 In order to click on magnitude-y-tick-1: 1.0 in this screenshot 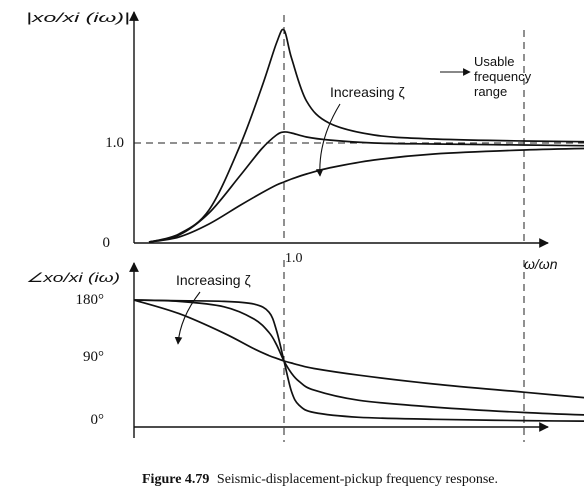, I will do `click(114, 143)`.